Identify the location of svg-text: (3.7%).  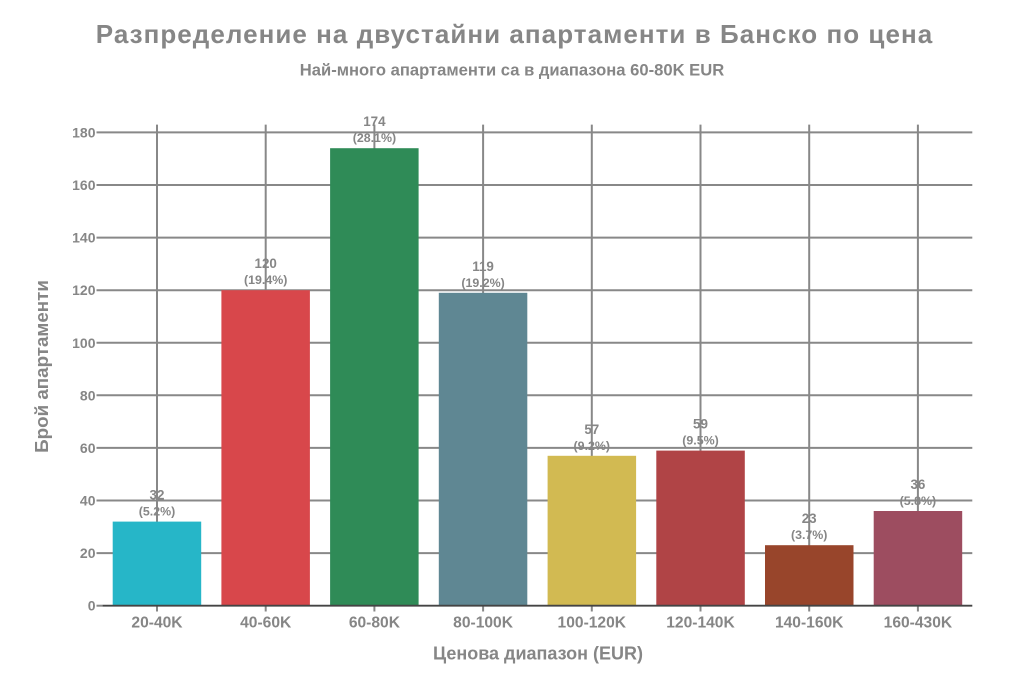
(809, 535).